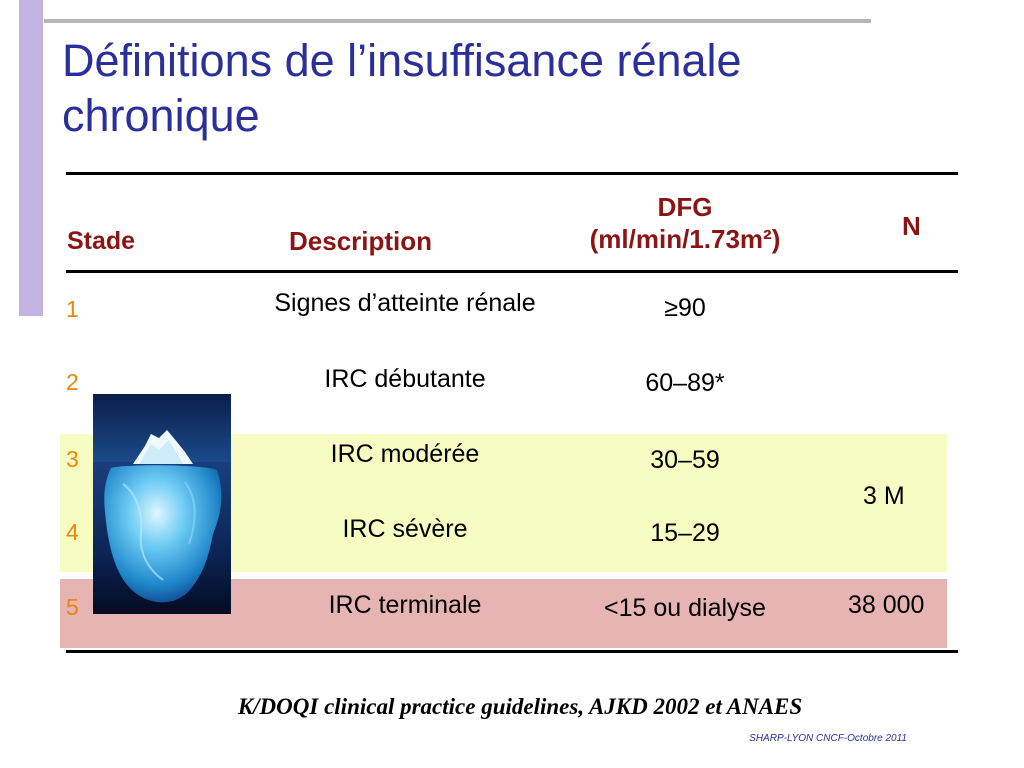 The height and width of the screenshot is (768, 1024). What do you see at coordinates (884, 496) in the screenshot?
I see `n-value-stages-3-4: 3 M` at bounding box center [884, 496].